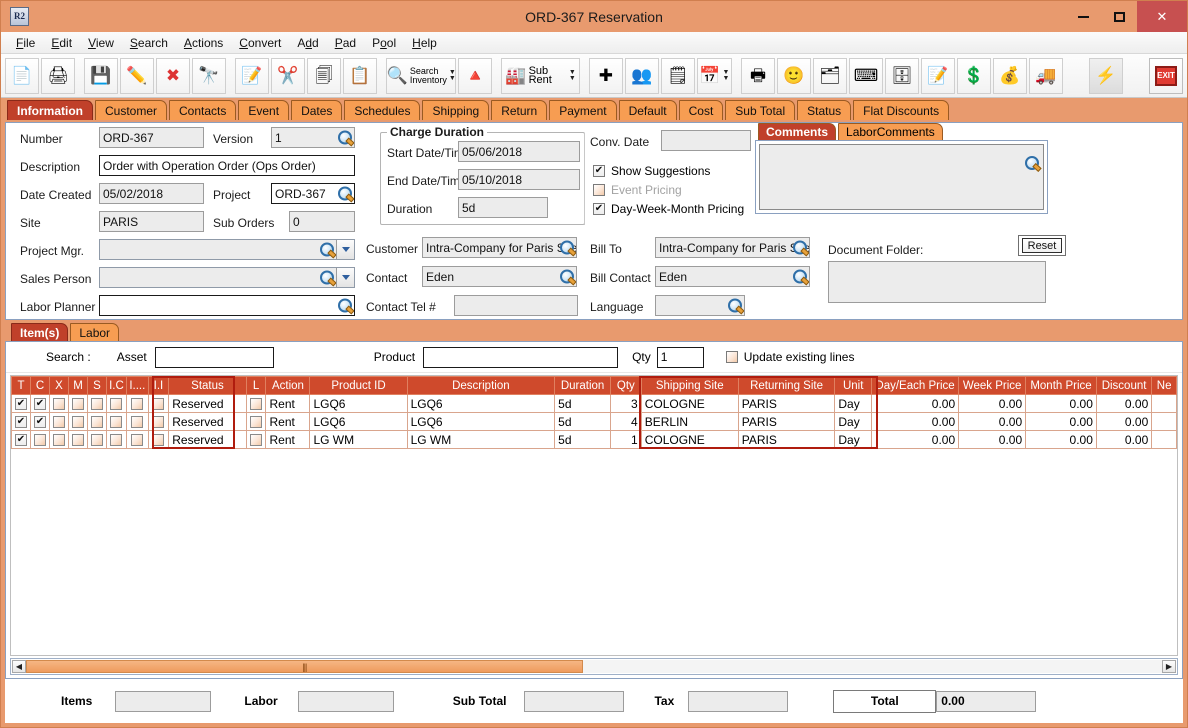  What do you see at coordinates (137, 75) in the screenshot?
I see `edit-button: ✏️` at bounding box center [137, 75].